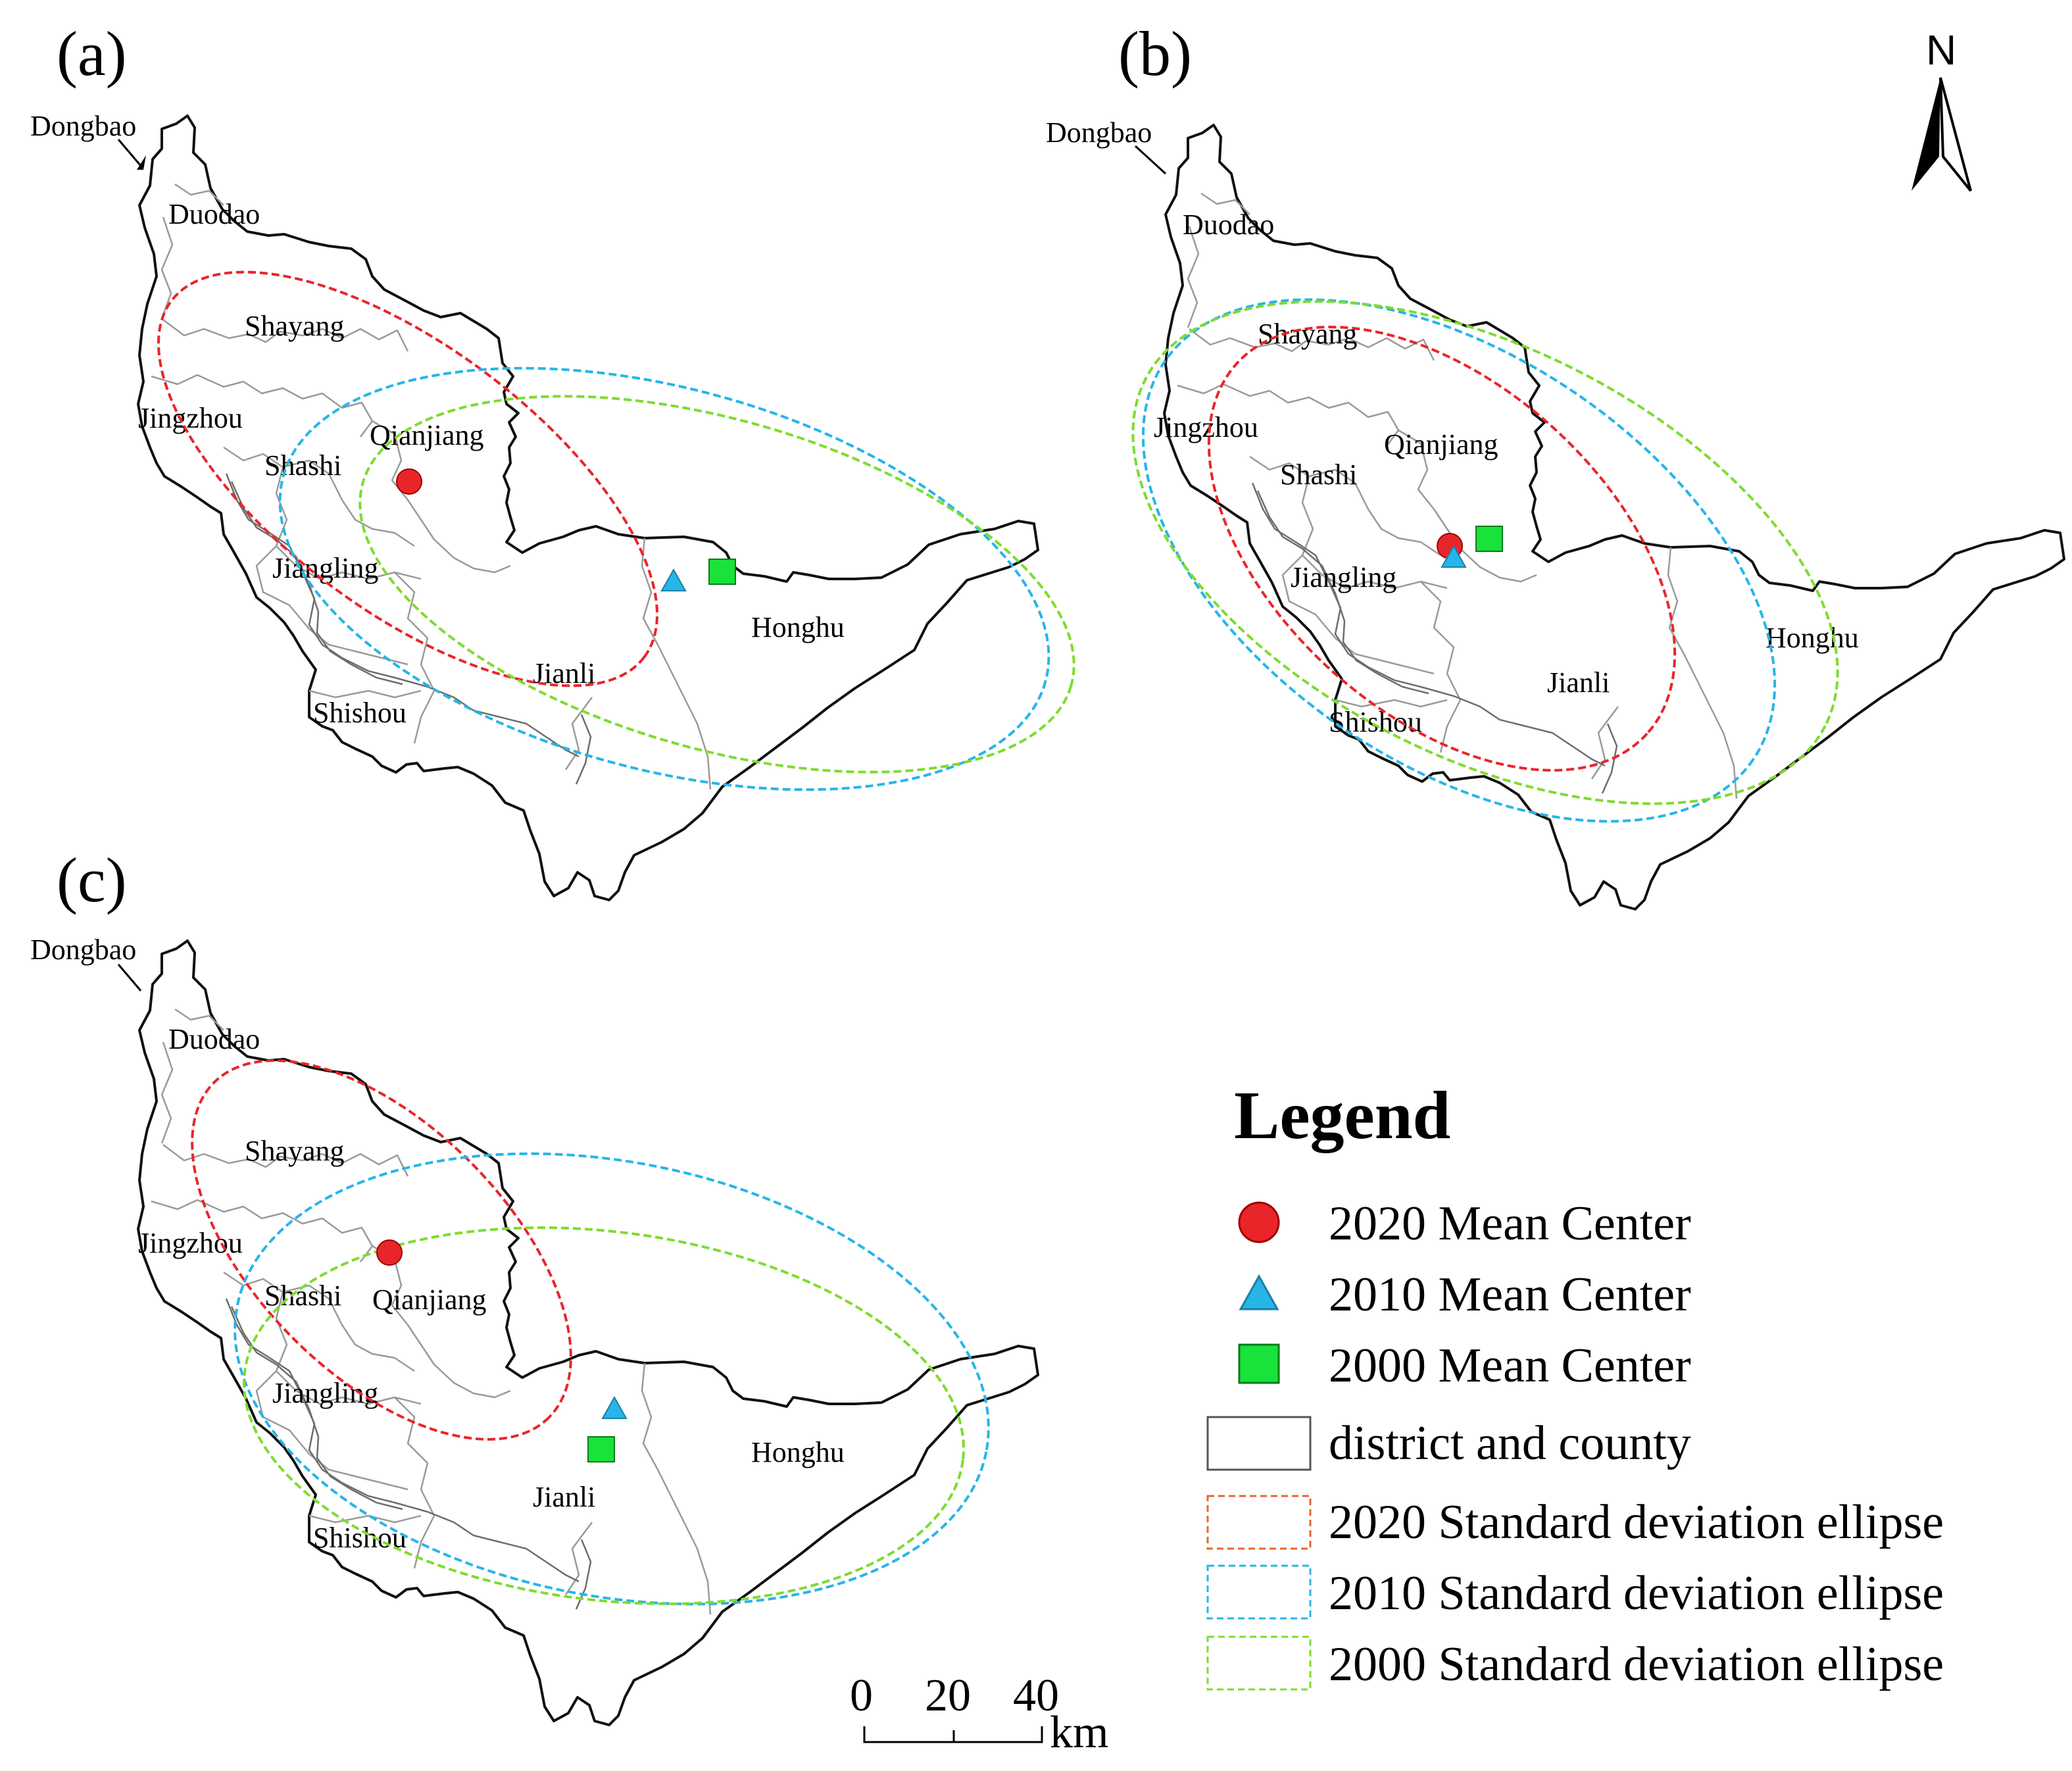  I want to click on north-arrow: N, so click(1942, 109).